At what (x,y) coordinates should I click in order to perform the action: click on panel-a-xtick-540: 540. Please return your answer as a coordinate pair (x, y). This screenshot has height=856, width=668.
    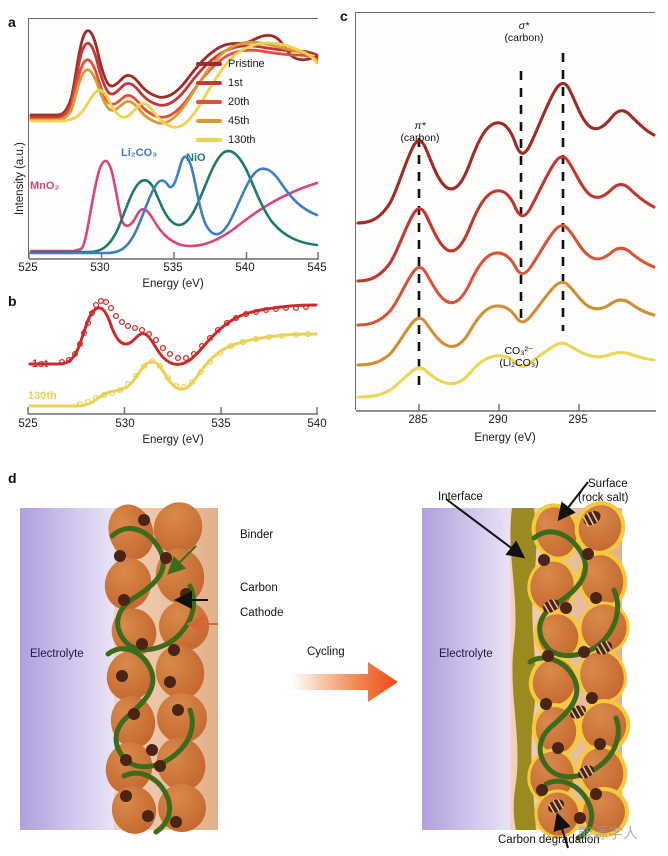
    Looking at the image, I should click on (245, 268).